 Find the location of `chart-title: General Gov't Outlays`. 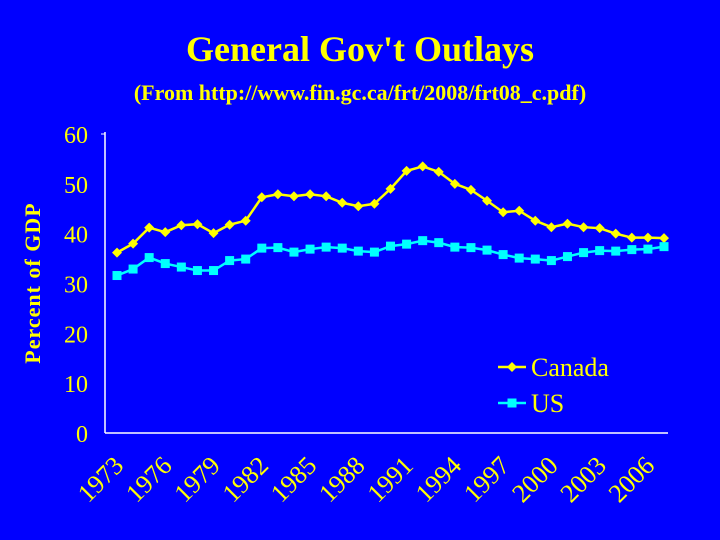

chart-title: General Gov't Outlays is located at coordinates (360, 49).